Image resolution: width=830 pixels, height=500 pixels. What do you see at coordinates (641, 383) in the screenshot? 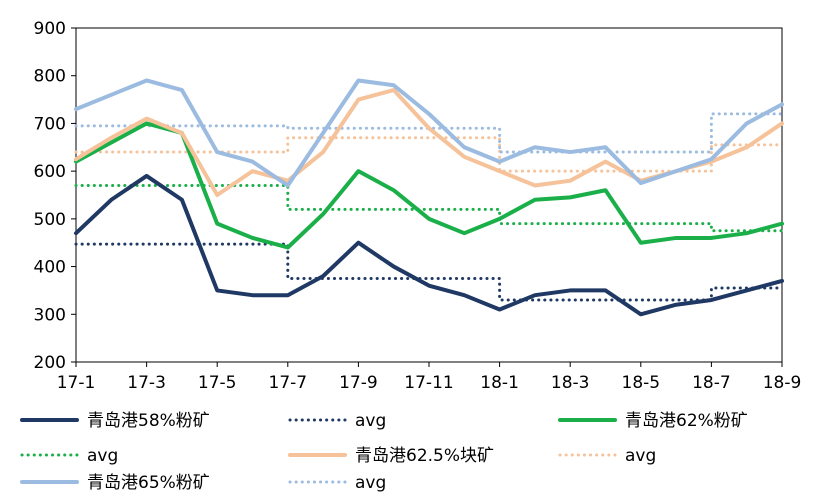
I see `x-tick-label: 18-5` at bounding box center [641, 383].